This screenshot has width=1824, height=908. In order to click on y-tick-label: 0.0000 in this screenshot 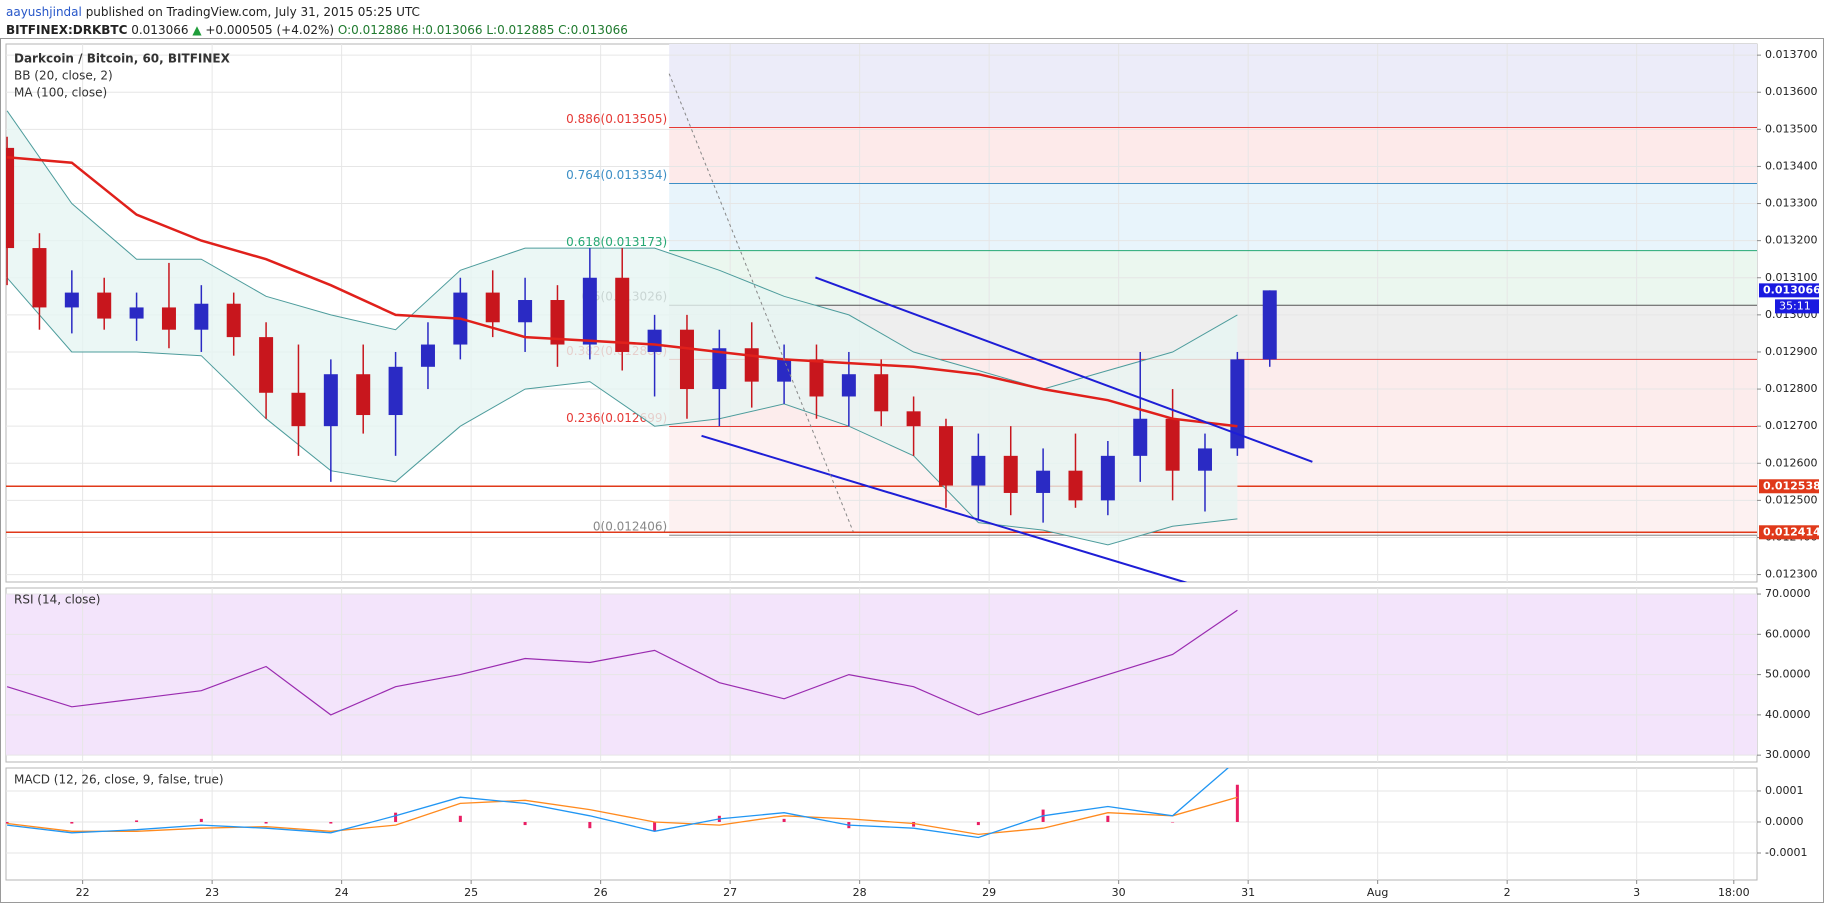, I will do `click(1784, 821)`.